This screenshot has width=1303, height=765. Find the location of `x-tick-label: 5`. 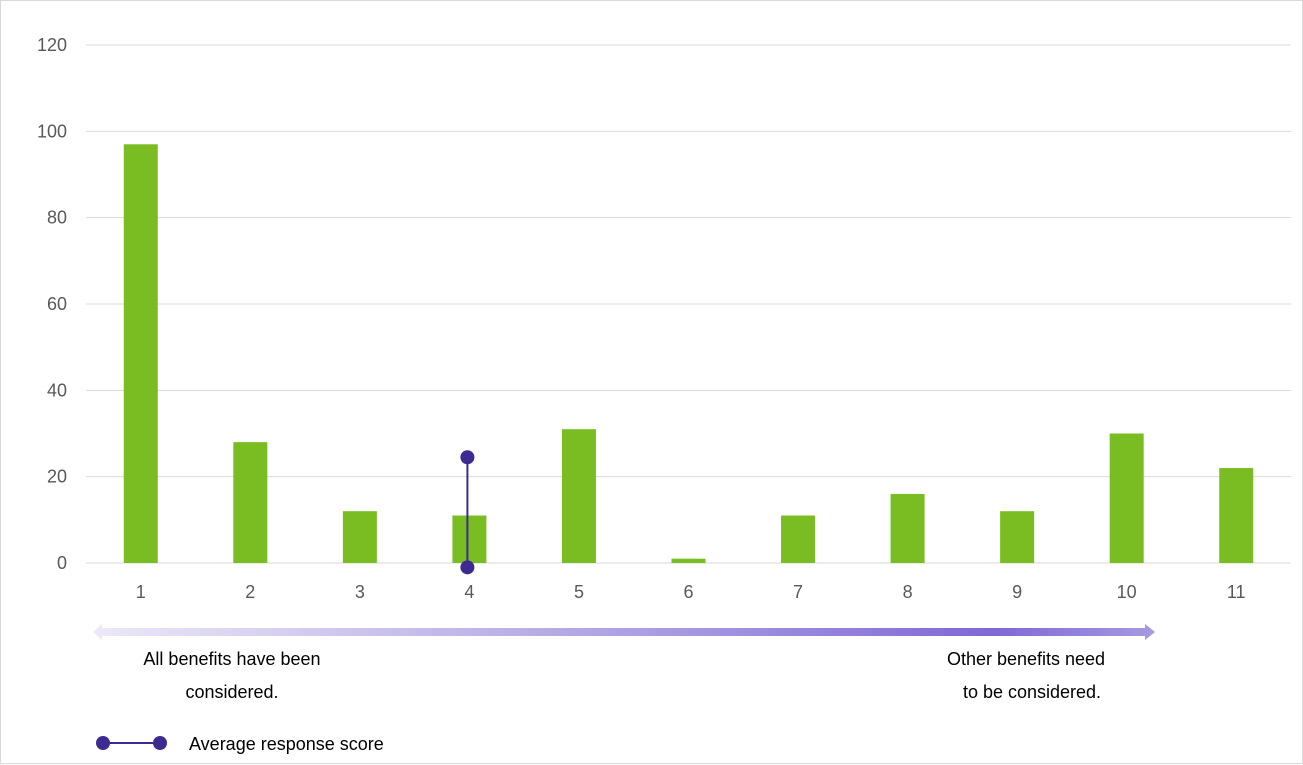

x-tick-label: 5 is located at coordinates (579, 592).